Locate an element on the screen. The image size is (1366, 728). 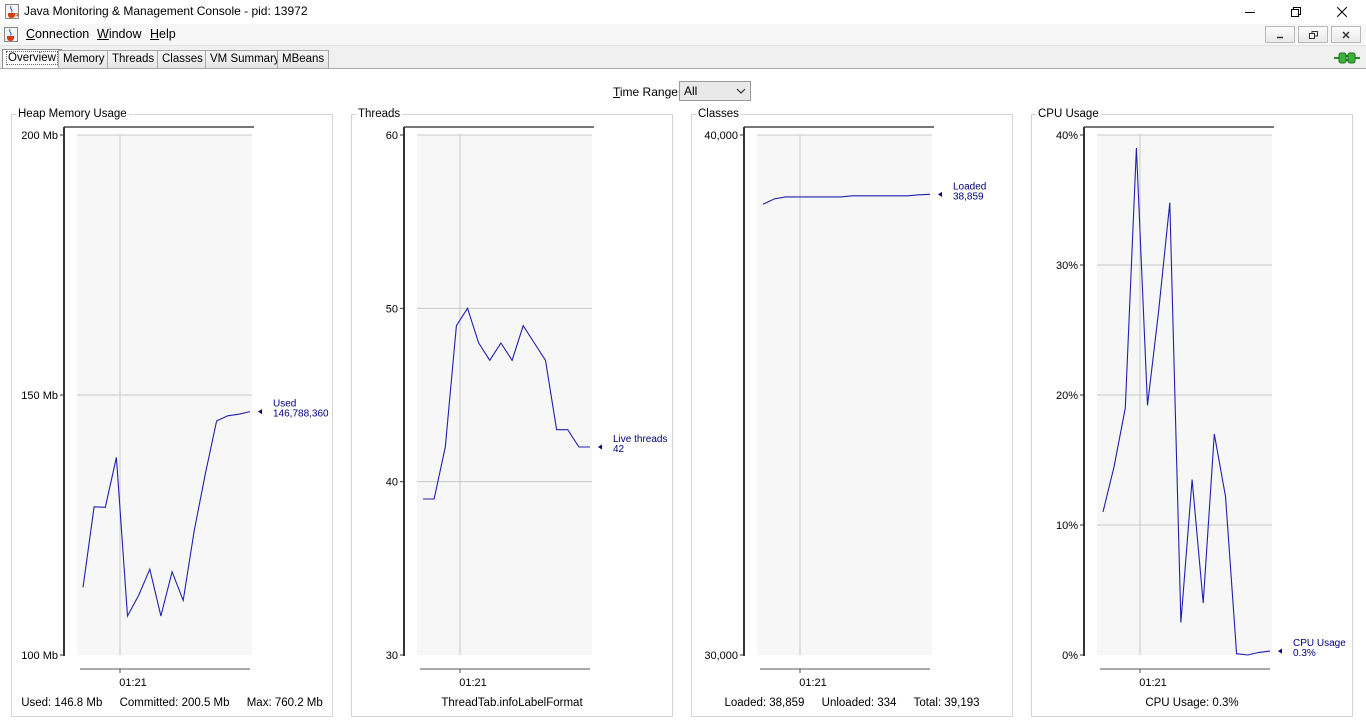
y-tick-label: 40,000 is located at coordinates (721, 136).